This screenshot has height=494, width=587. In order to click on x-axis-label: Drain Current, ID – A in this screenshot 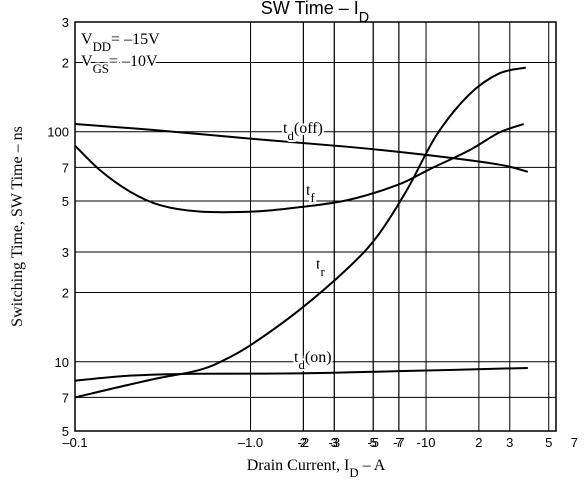, I will do `click(316, 468)`.